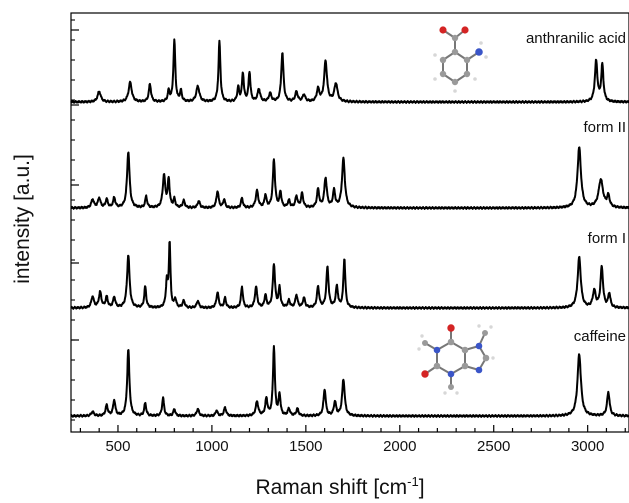 The image size is (629, 503). I want to click on x-axis-title-close: ], so click(422, 487).